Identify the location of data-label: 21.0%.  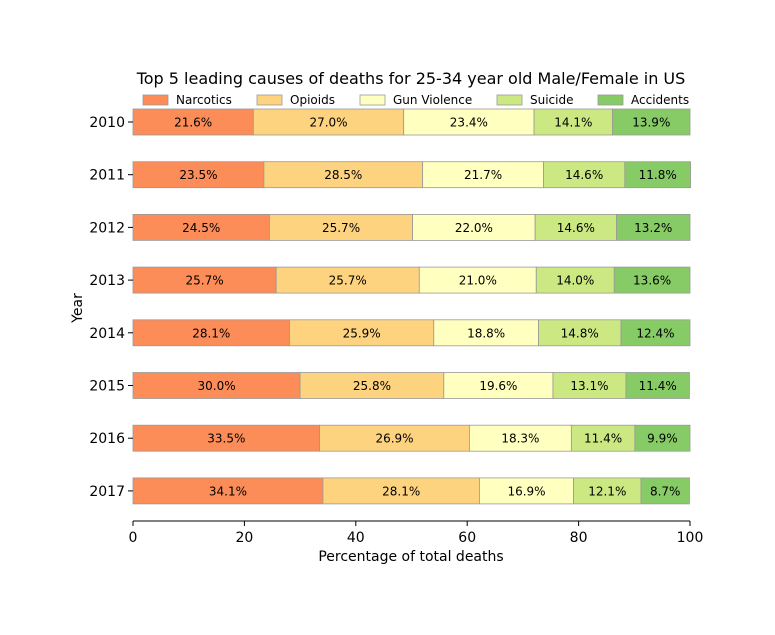
(478, 281).